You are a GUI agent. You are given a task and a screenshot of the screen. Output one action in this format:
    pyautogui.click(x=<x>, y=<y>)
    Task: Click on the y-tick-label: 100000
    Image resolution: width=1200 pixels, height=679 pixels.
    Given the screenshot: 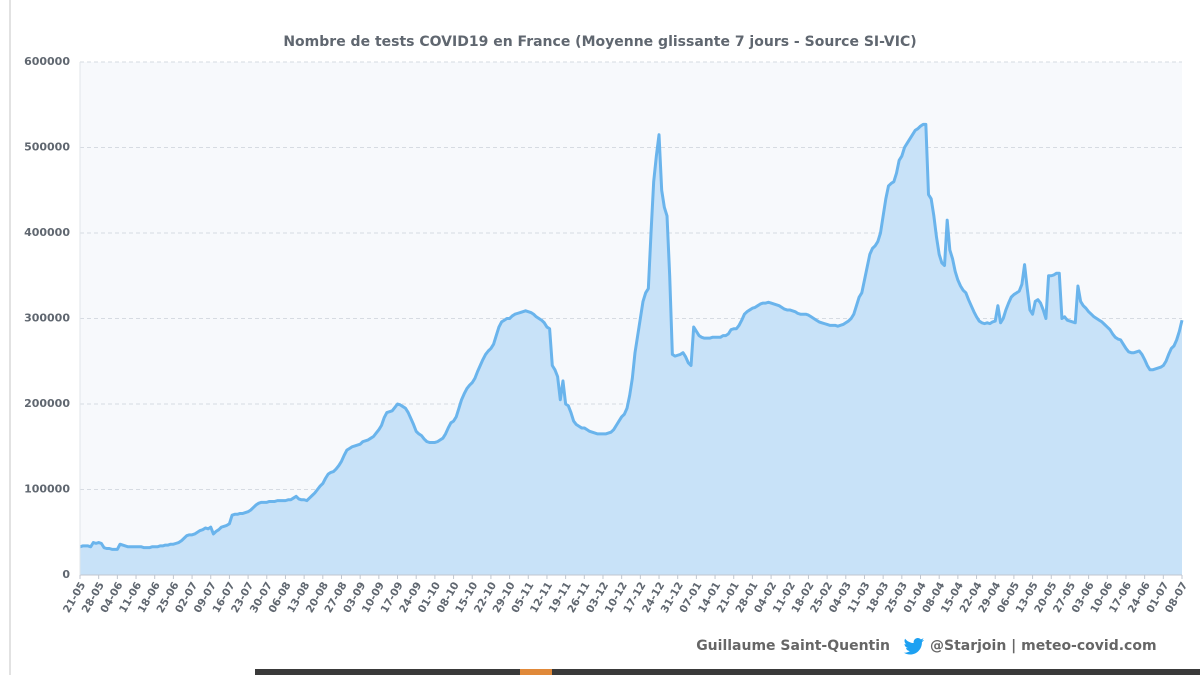 What is the action you would take?
    pyautogui.click(x=47, y=489)
    